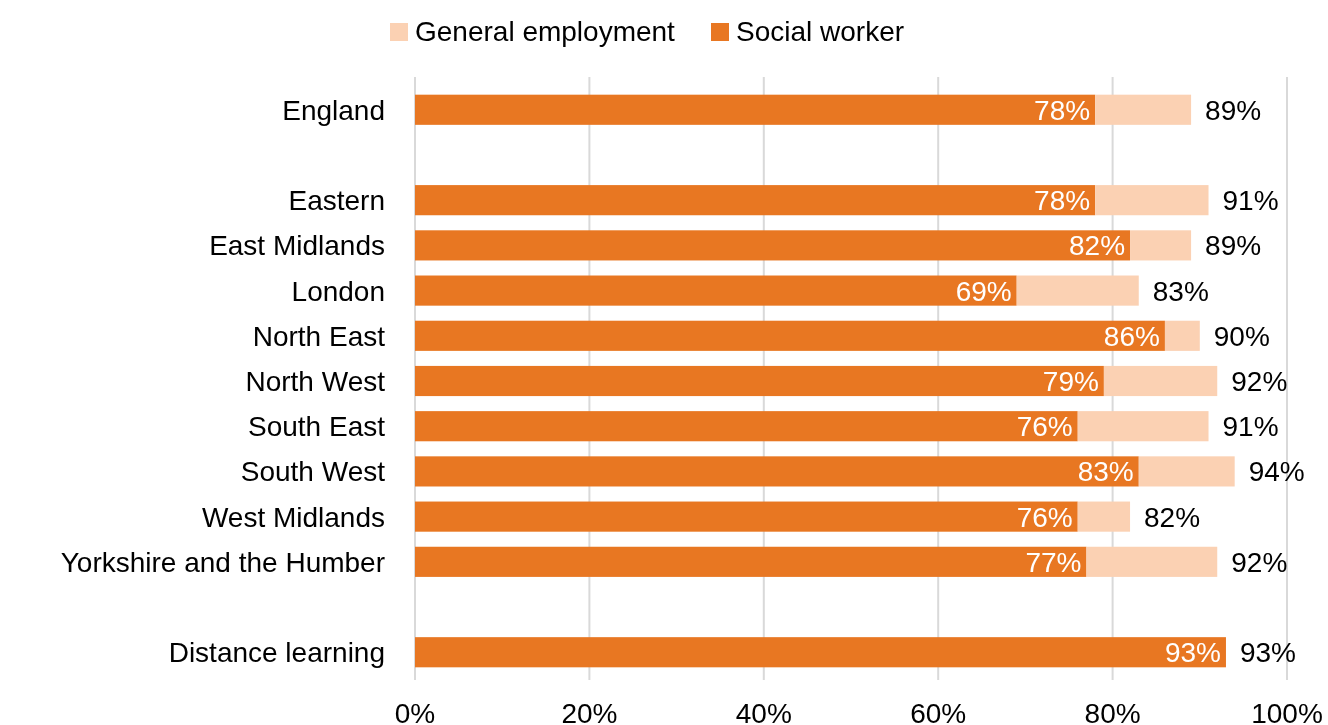  Describe the element at coordinates (315, 381) in the screenshot. I see `y-tick-label: North West` at that location.